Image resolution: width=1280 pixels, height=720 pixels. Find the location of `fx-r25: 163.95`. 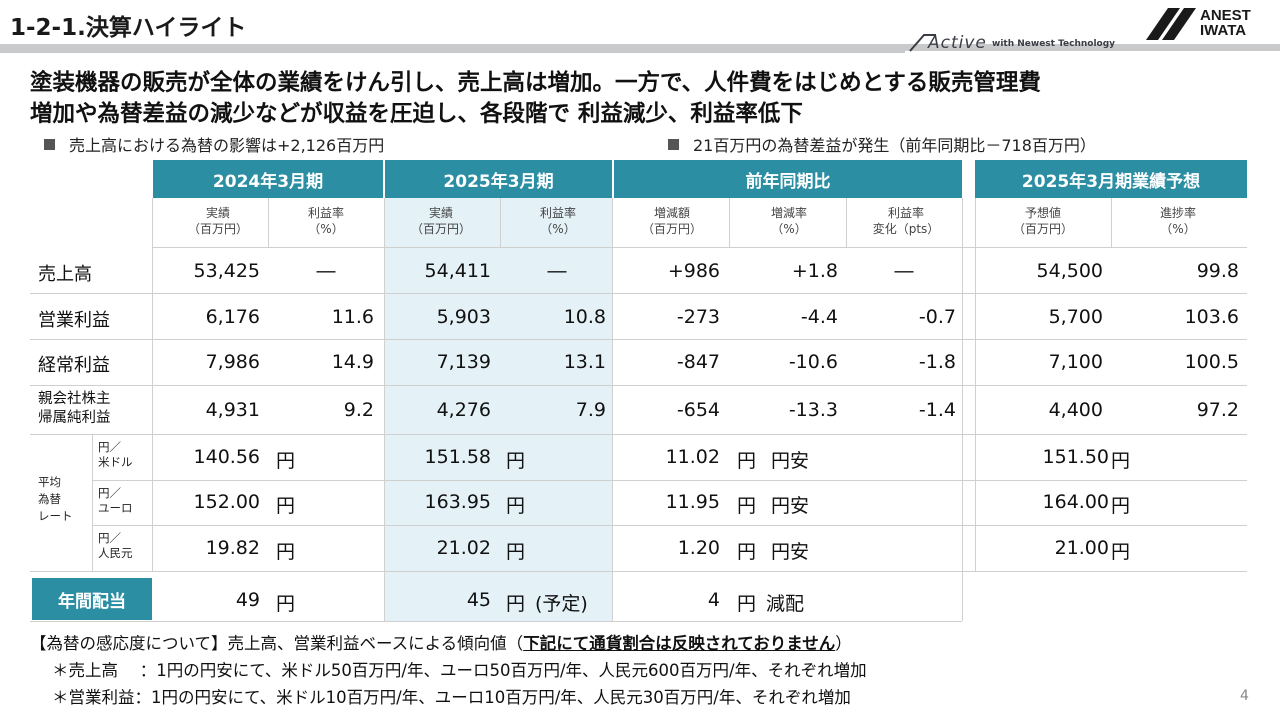

fx-r25: 163.95 is located at coordinates (457, 502).